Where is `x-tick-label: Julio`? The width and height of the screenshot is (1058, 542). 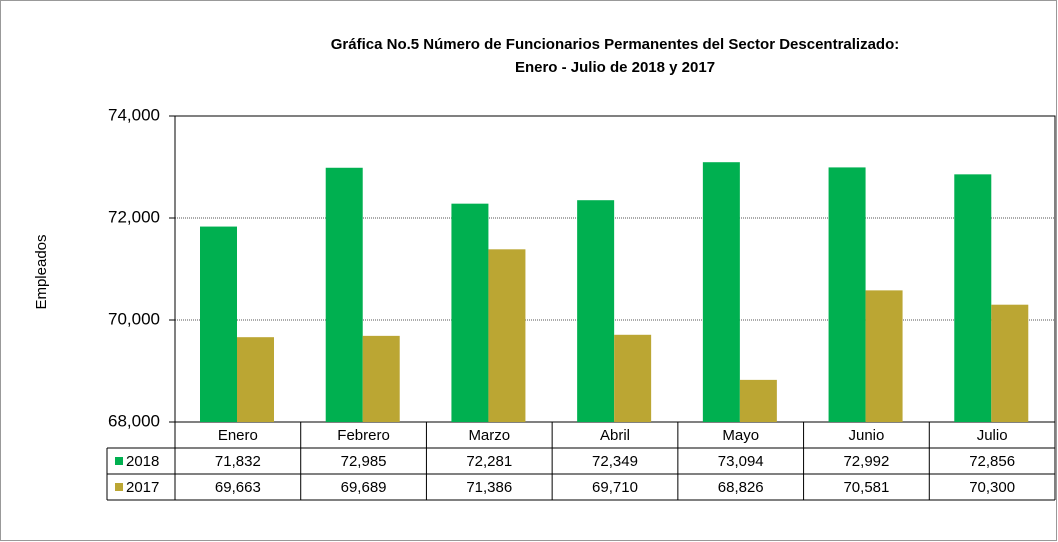 x-tick-label: Julio is located at coordinates (992, 435).